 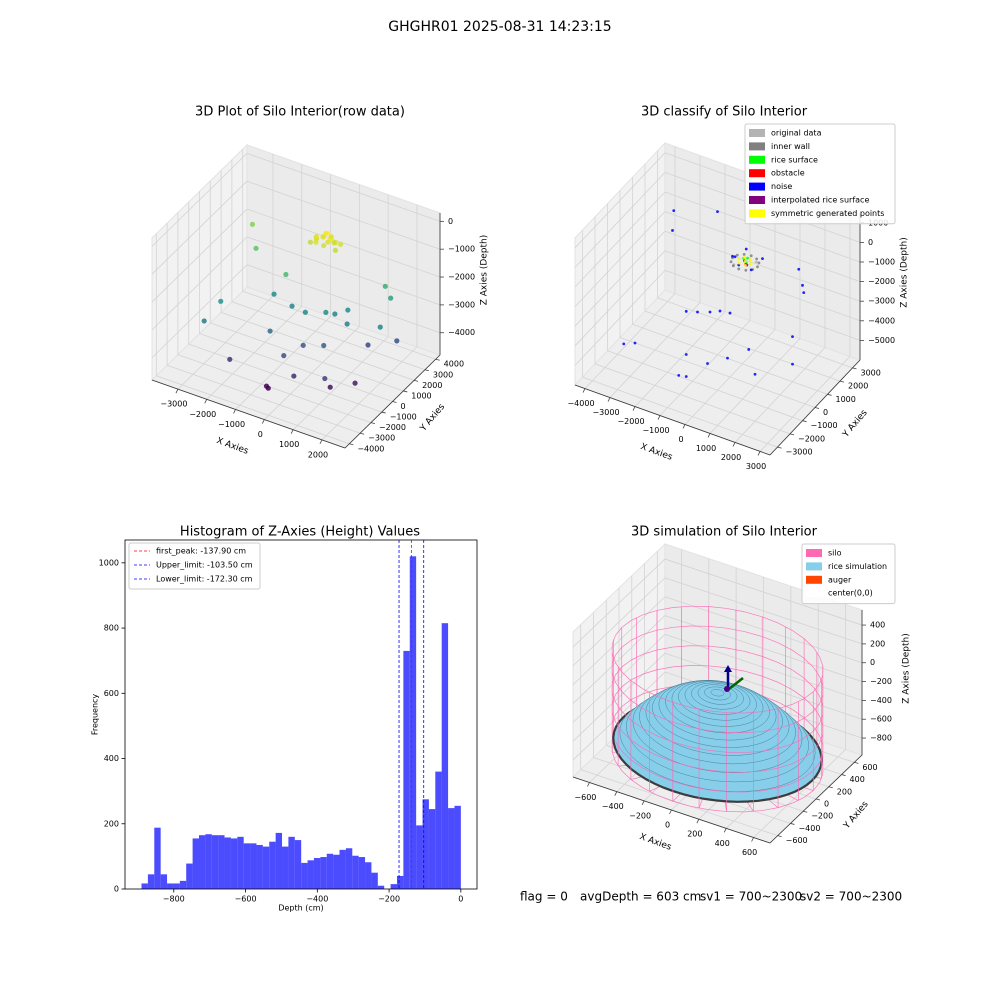 What do you see at coordinates (717, 693) in the screenshot?
I see `rice-surface` at bounding box center [717, 693].